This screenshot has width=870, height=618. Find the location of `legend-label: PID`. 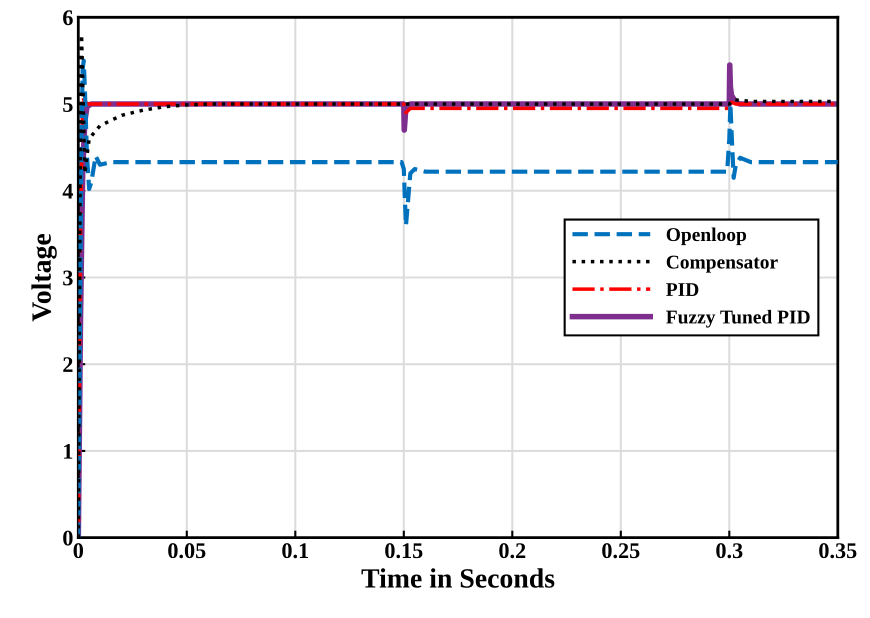

legend-label: PID is located at coordinates (682, 289).